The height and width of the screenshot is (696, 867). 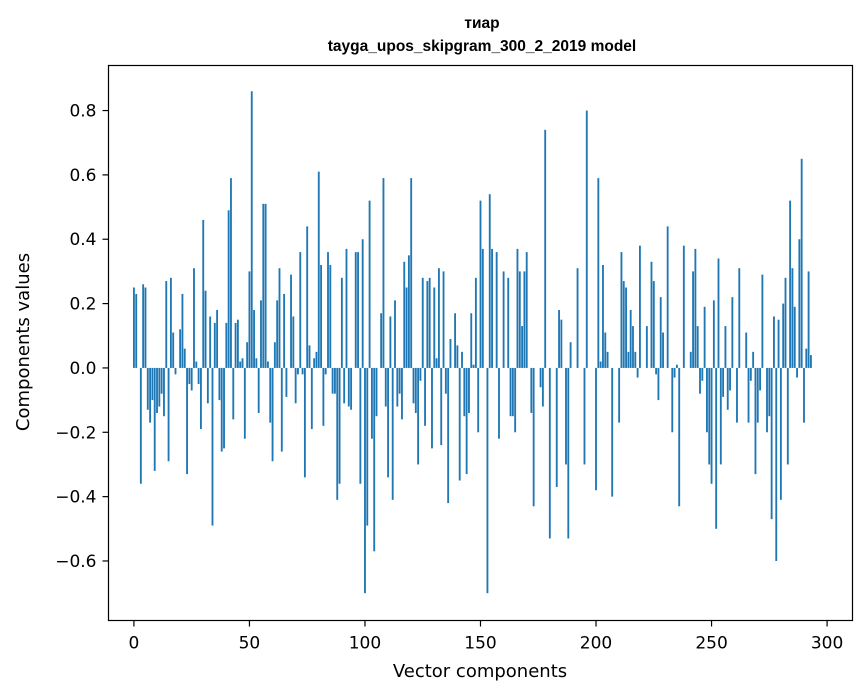 I want to click on y-tick-label: 0.2, so click(x=82, y=305).